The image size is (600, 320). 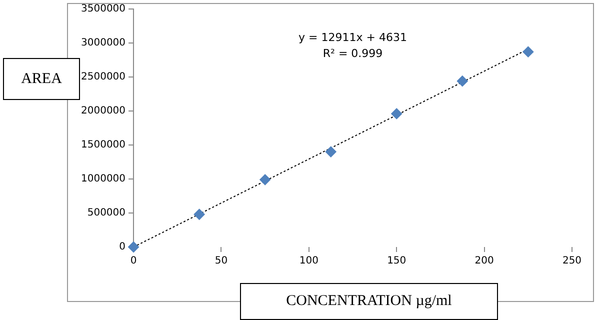 I want to click on x-tick-label: 100, so click(x=308, y=261).